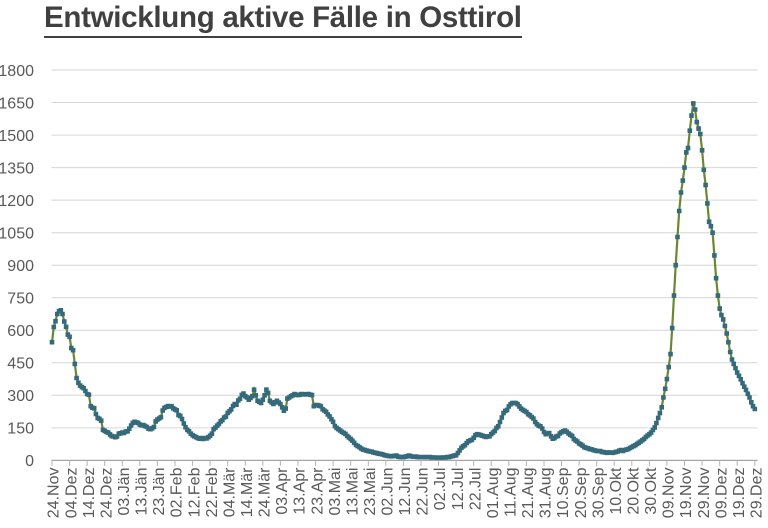 Image resolution: width=768 pixels, height=528 pixels. Describe the element at coordinates (20, 298) in the screenshot. I see `svg-text: 750` at that location.